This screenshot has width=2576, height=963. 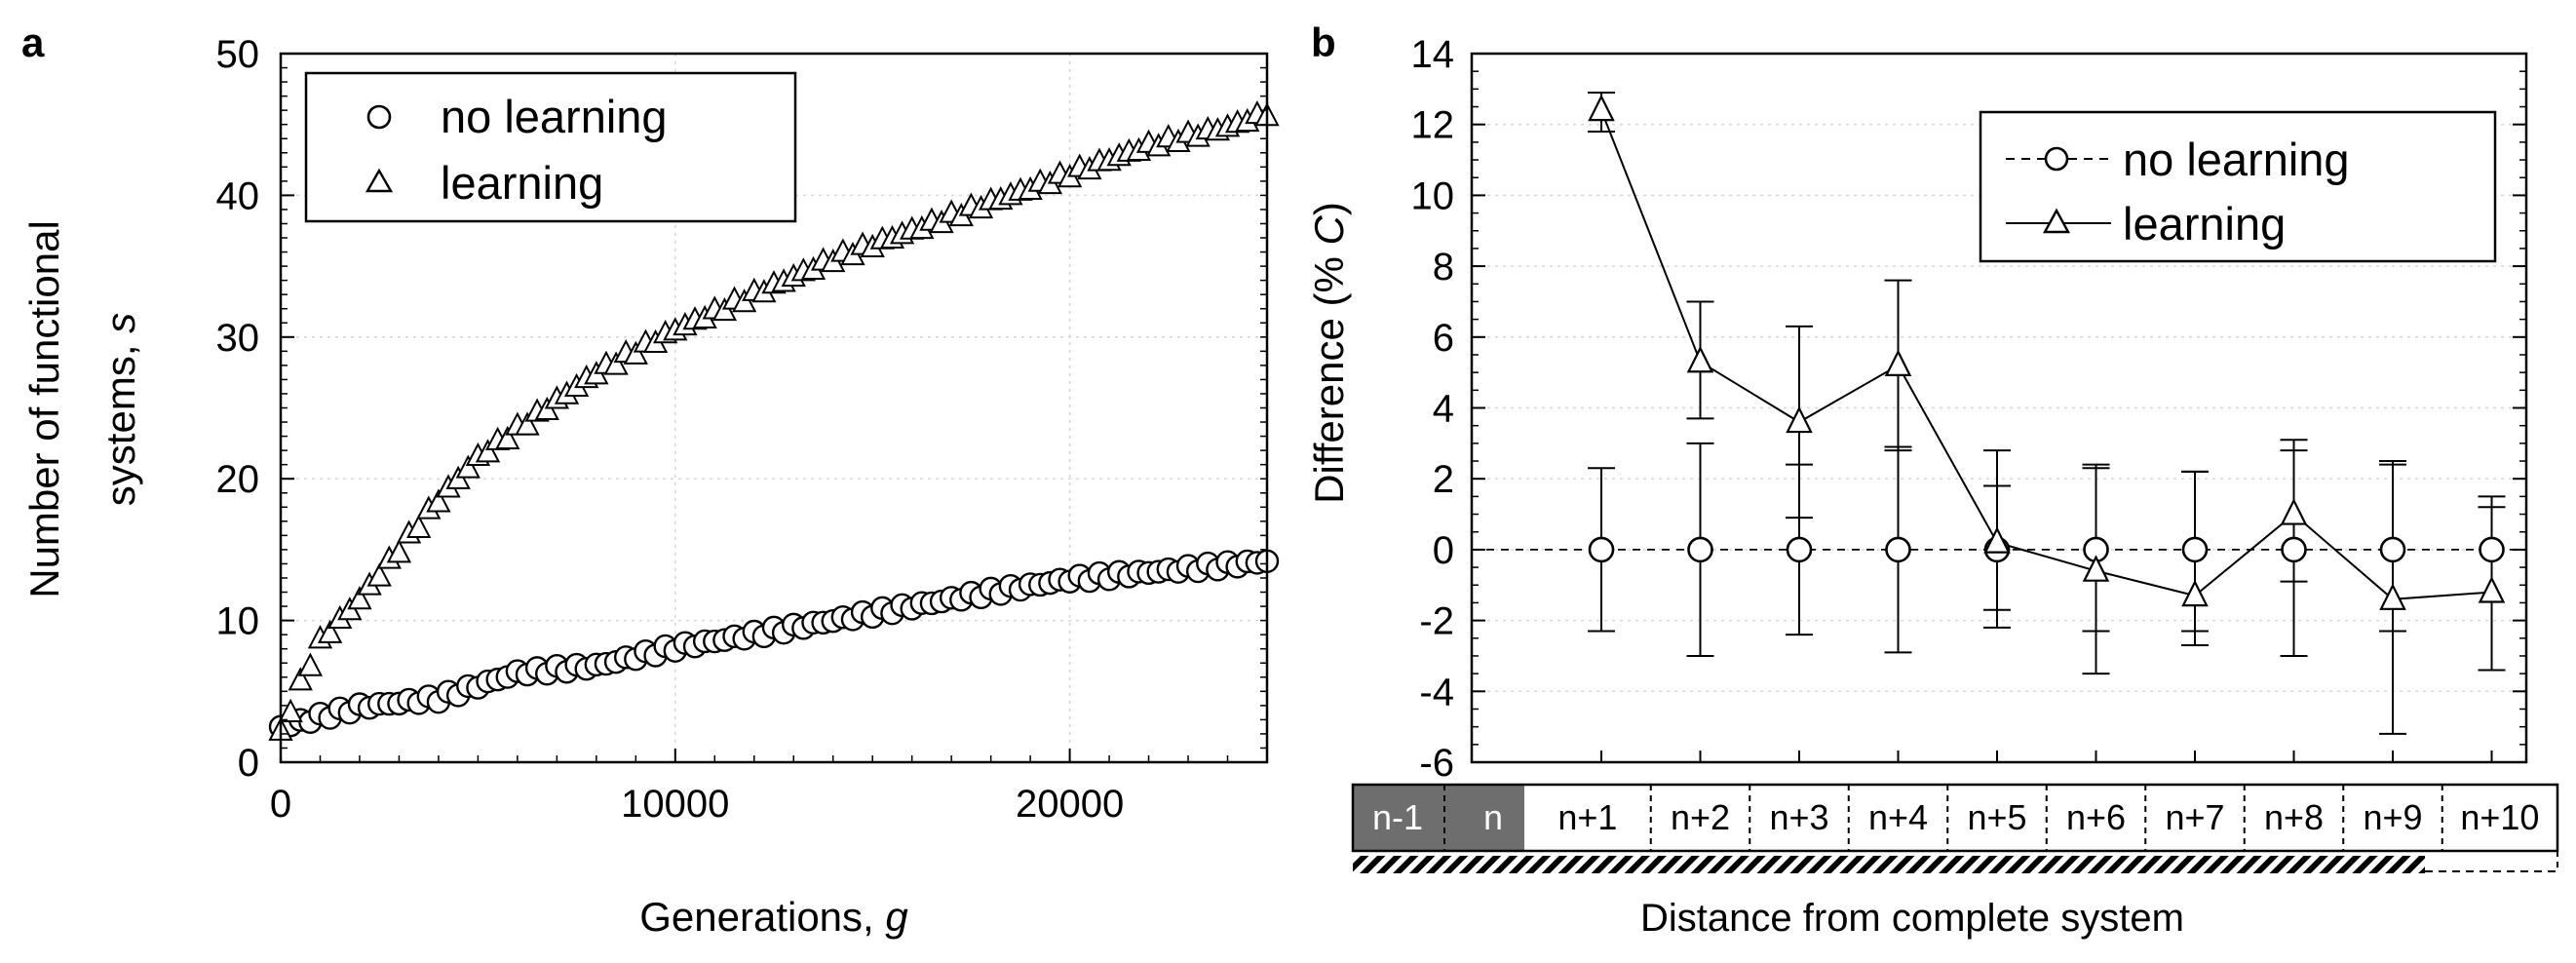 What do you see at coordinates (1955, 818) in the screenshot?
I see `strip-frame` at bounding box center [1955, 818].